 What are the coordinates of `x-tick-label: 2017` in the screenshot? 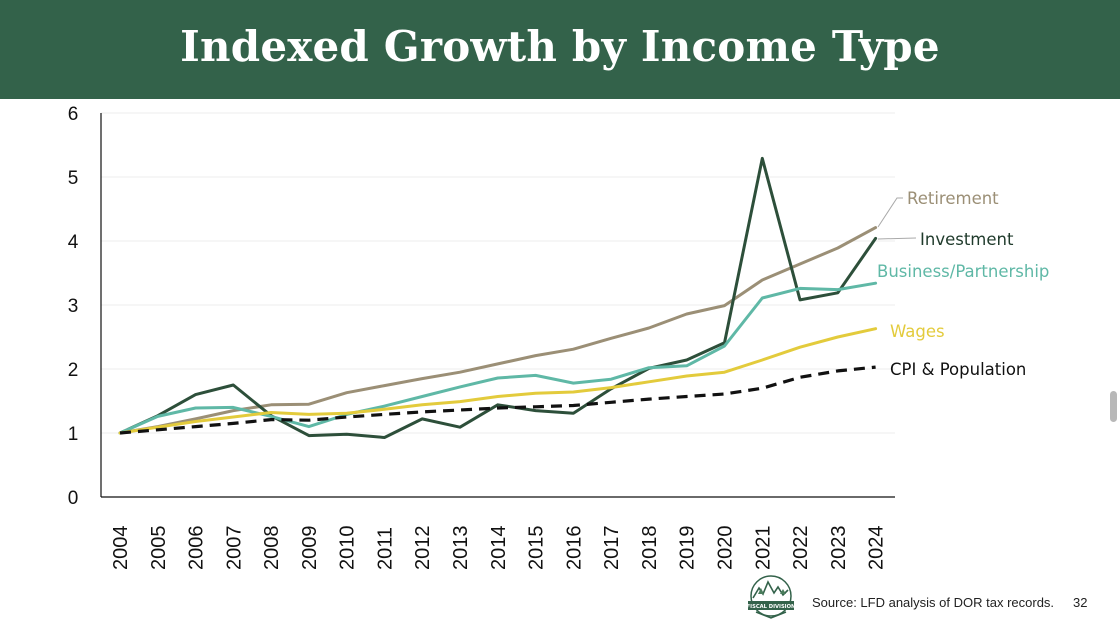 It's located at (612, 548).